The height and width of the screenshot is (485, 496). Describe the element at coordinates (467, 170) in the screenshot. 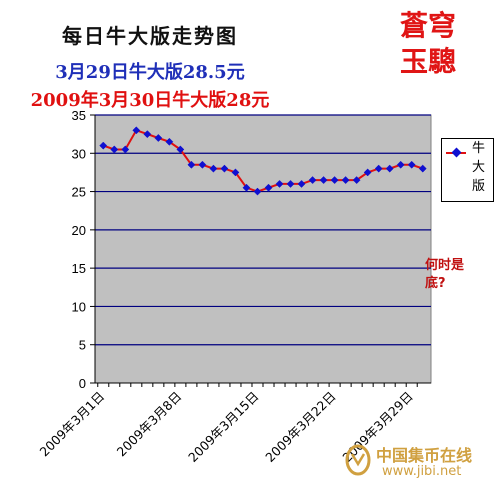

I see `legend: 牛大版` at that location.